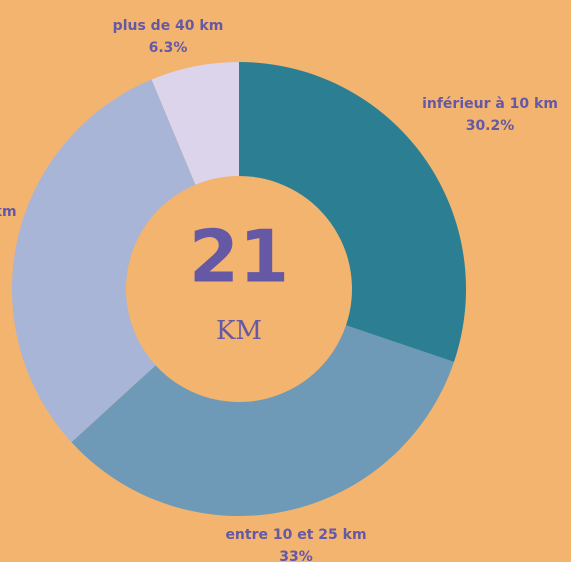 The height and width of the screenshot is (562, 571). Describe the element at coordinates (239, 331) in the screenshot. I see `center-unit: KM` at that location.